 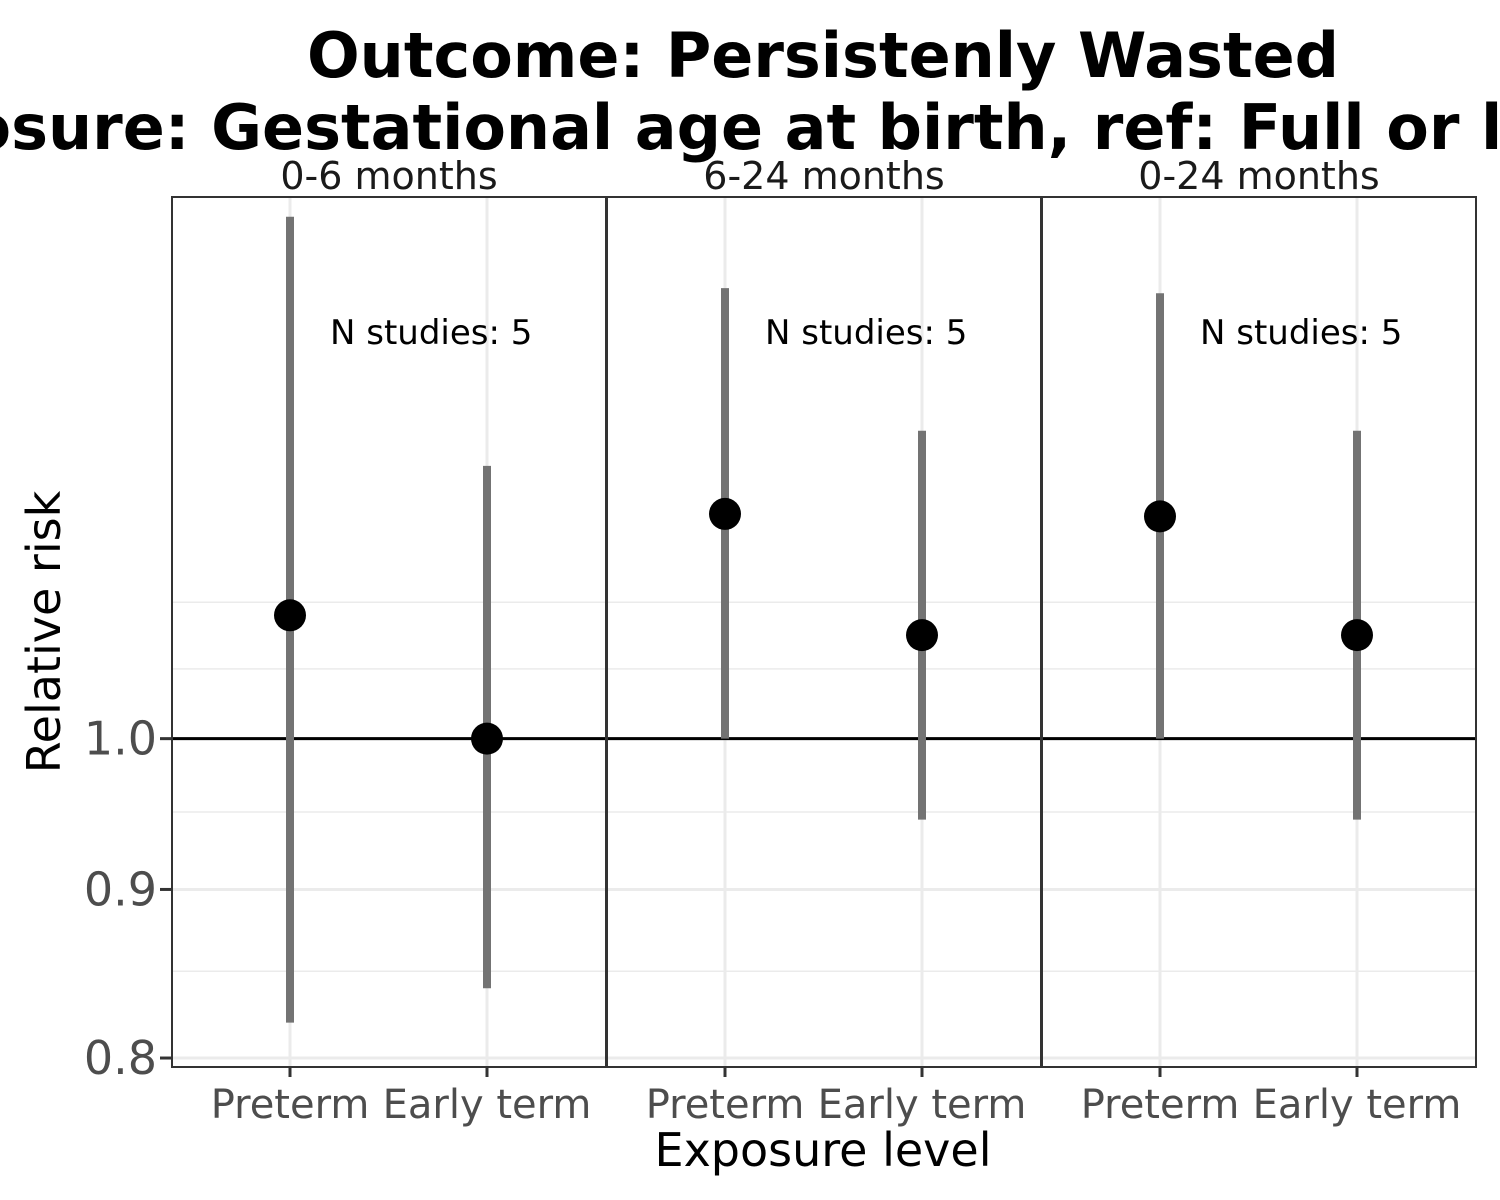 What do you see at coordinates (44, 631) in the screenshot?
I see `y-axis-label: Relative risk` at bounding box center [44, 631].